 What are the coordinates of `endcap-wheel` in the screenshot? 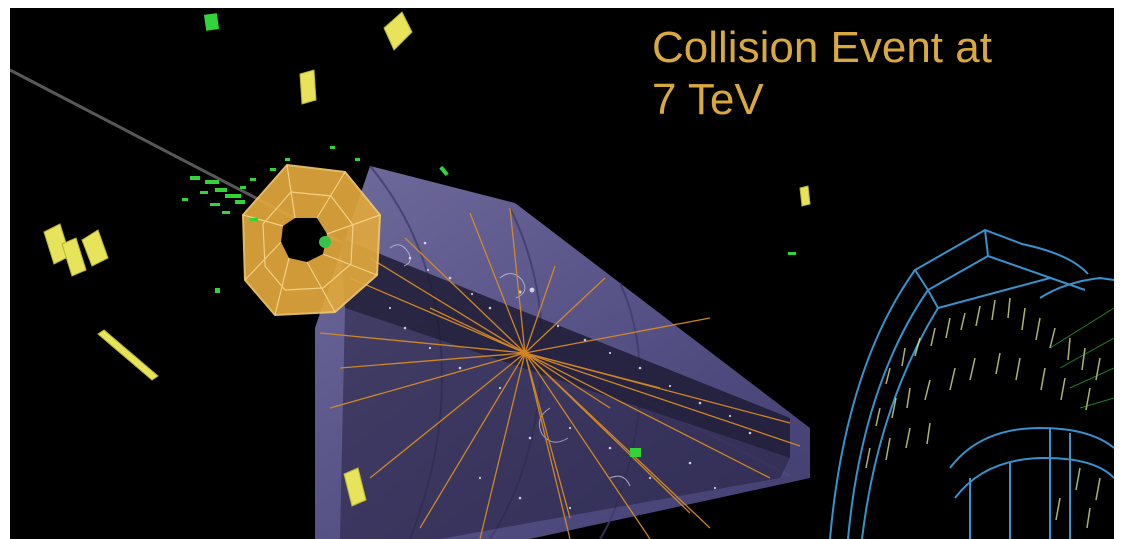 It's located at (311, 240).